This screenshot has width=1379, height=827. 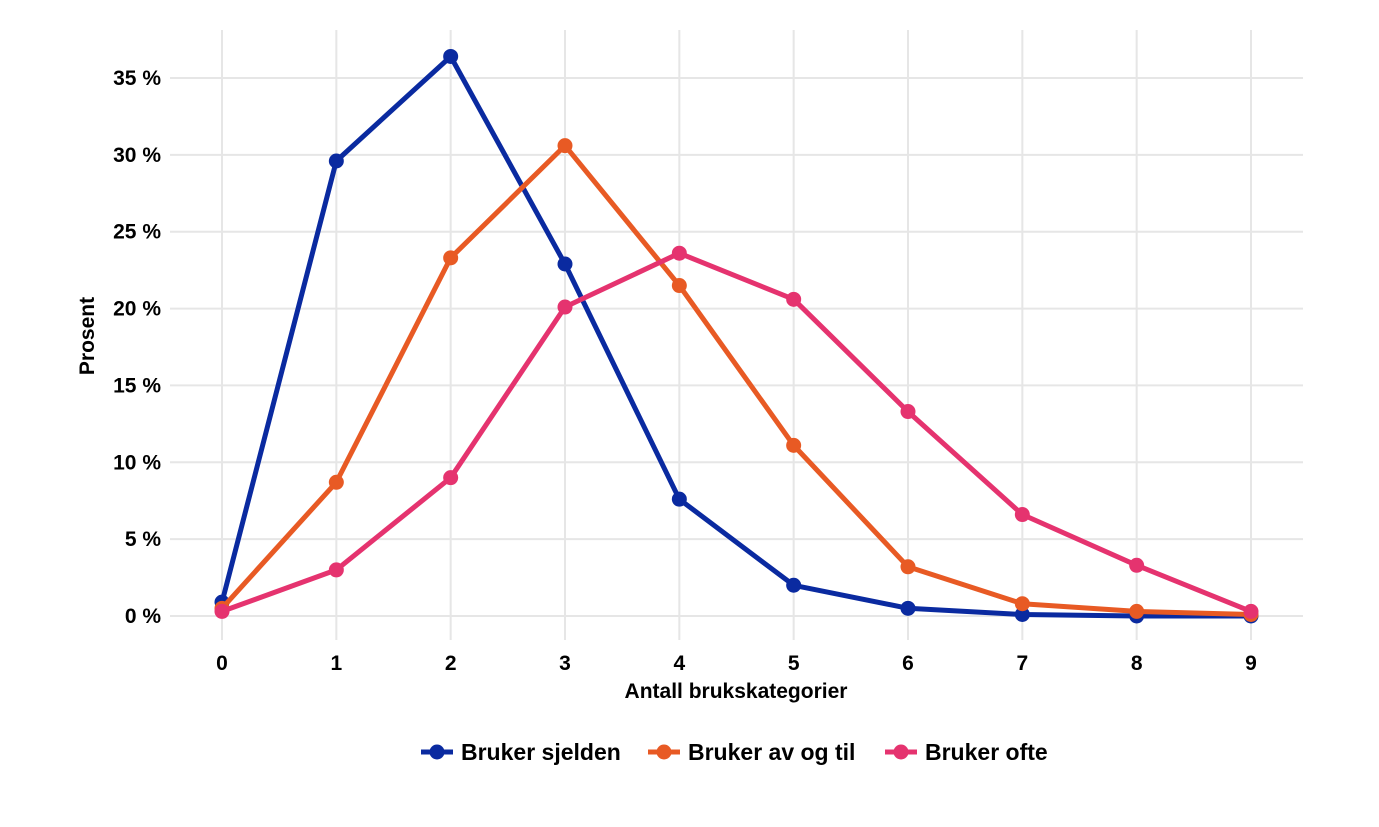 I want to click on x-tick-label: 6, so click(x=908, y=663).